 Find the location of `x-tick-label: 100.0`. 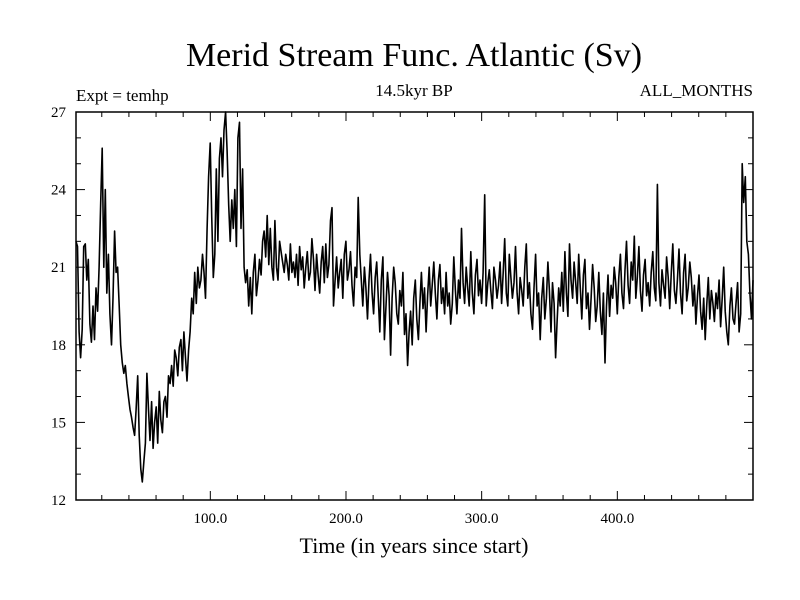

x-tick-label: 100.0 is located at coordinates (210, 519).